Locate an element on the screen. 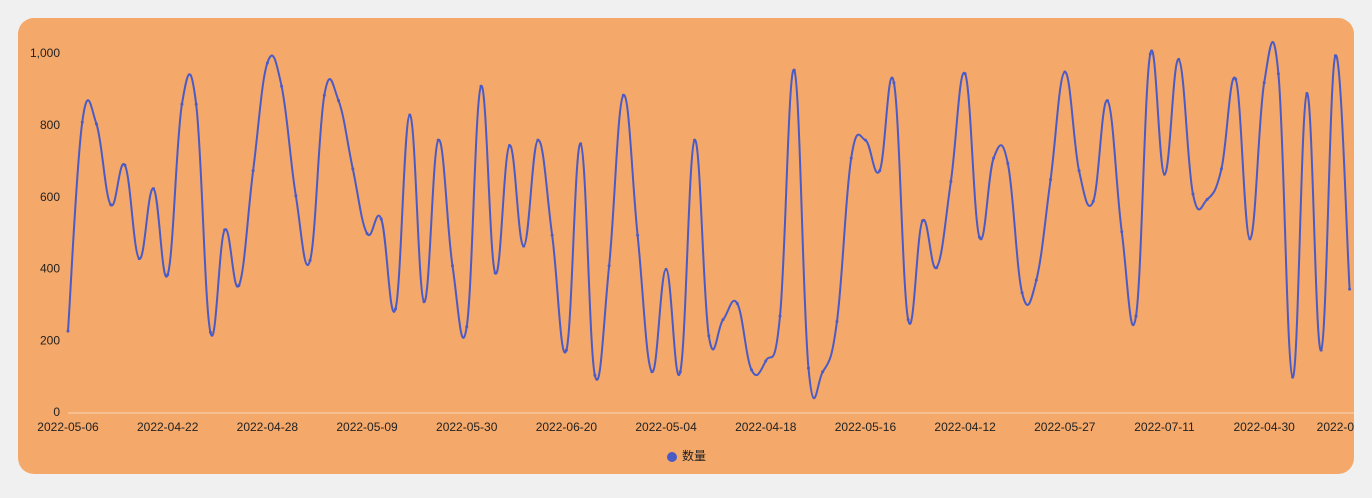 Image resolution: width=1372 pixels, height=498 pixels. x-tick-label: 2022-05-04 is located at coordinates (666, 427).